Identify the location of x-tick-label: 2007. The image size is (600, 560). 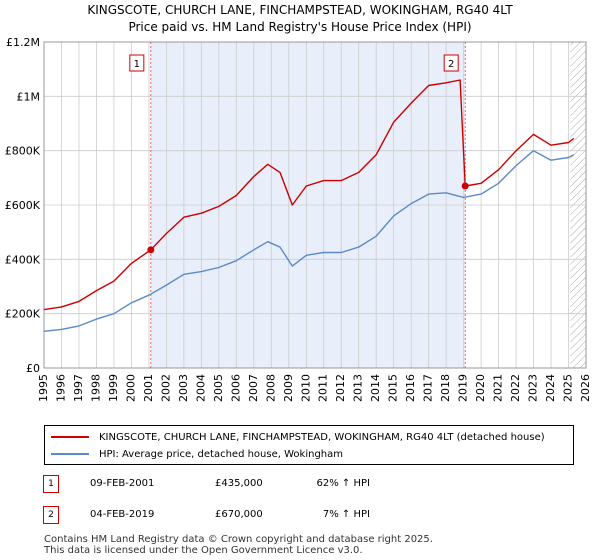
(253, 388).